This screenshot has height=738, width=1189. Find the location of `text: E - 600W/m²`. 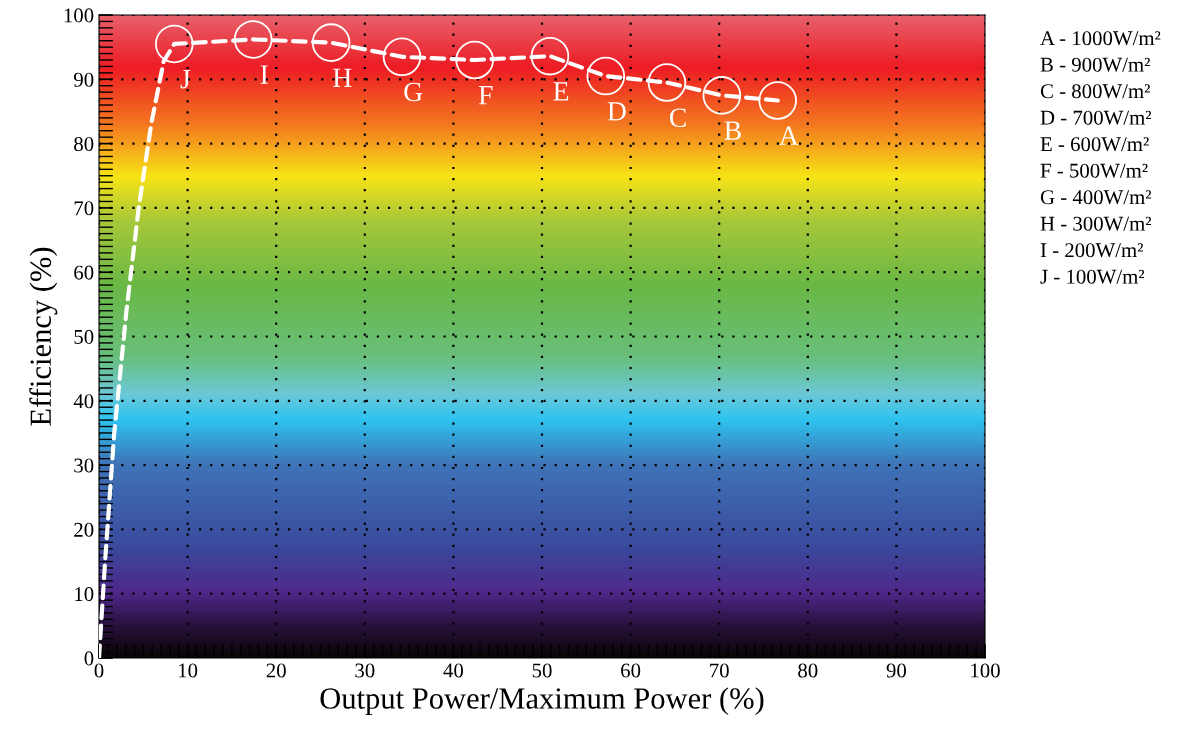

text: E - 600W/m² is located at coordinates (1094, 144).